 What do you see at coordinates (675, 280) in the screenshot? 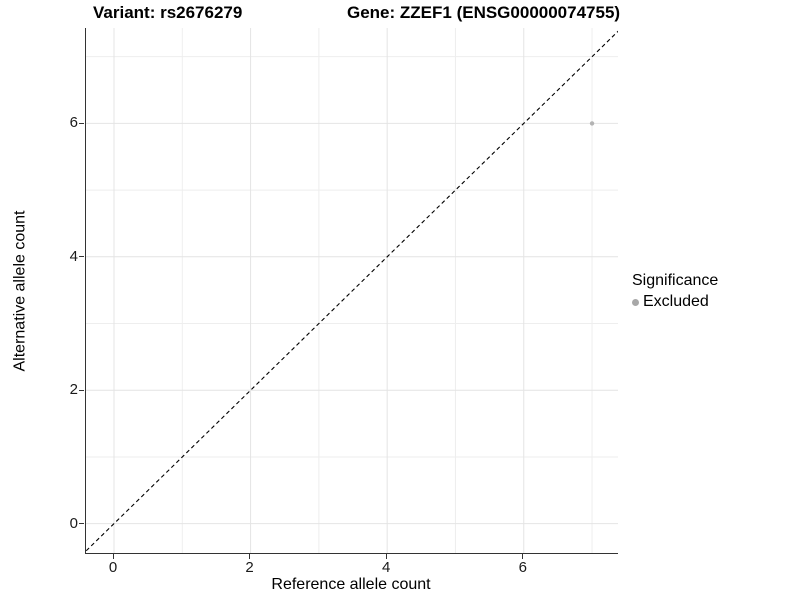
I see `legend-title: Significance` at bounding box center [675, 280].